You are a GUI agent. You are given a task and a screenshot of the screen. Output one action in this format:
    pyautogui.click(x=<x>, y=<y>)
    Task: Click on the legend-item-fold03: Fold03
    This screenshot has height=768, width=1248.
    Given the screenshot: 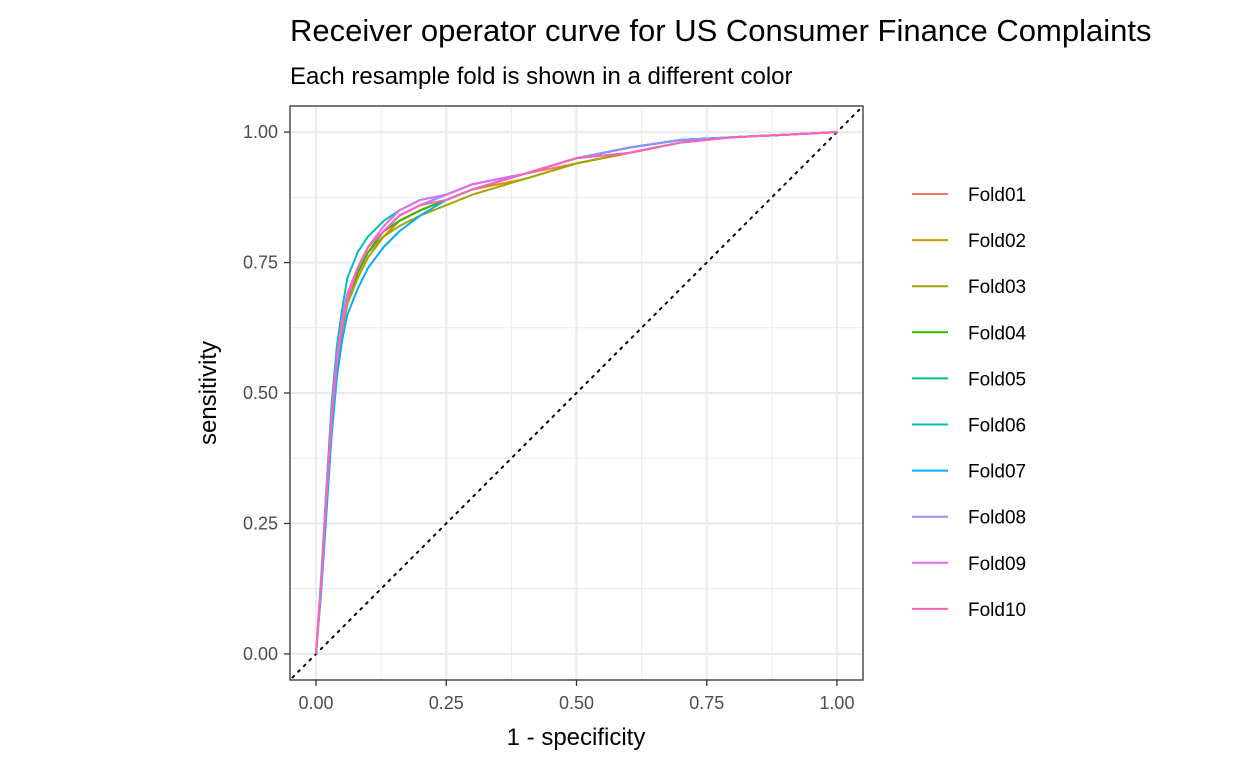 What is the action you would take?
    pyautogui.click(x=969, y=287)
    